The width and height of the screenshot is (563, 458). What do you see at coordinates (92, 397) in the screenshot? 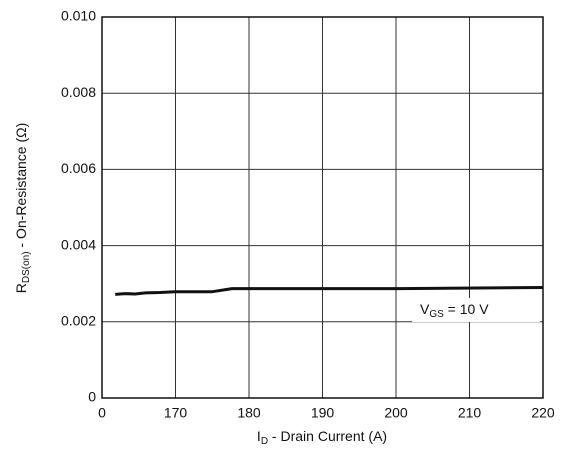
I see `y-tick-label: 0` at bounding box center [92, 397].